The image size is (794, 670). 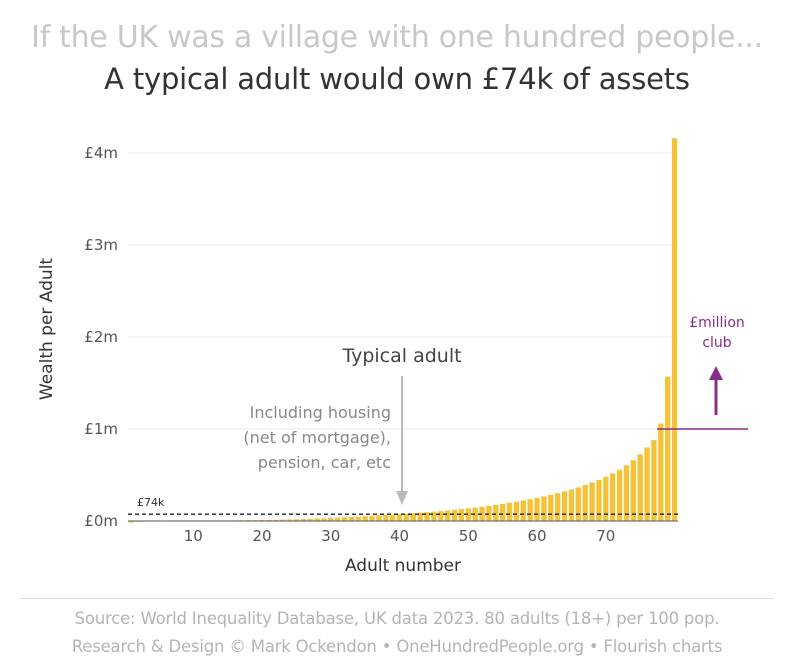 I want to click on x-tick-label: 20, so click(x=262, y=536).